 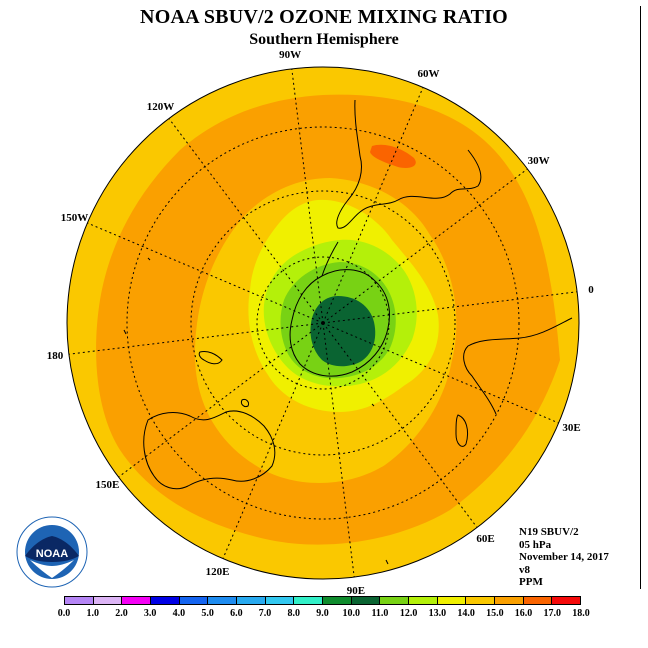 I want to click on longitude-label: 120W, so click(x=160, y=107).